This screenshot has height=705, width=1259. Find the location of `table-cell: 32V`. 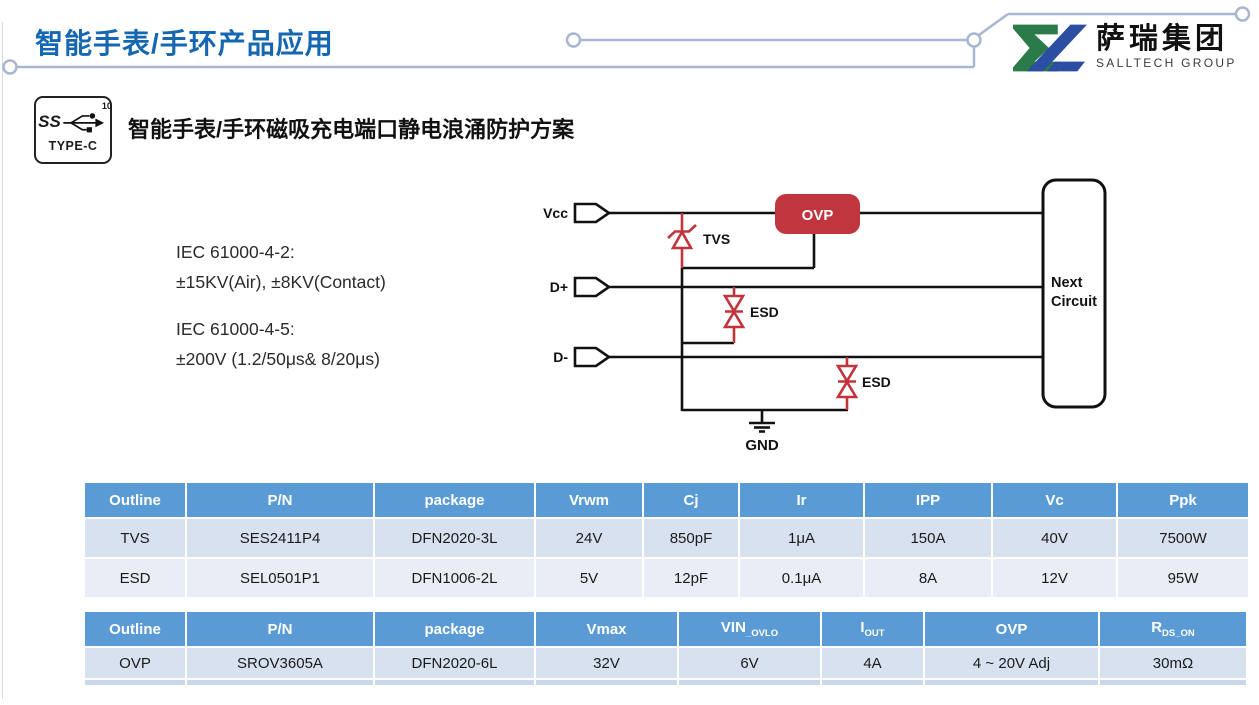

table-cell: 32V is located at coordinates (606, 663).